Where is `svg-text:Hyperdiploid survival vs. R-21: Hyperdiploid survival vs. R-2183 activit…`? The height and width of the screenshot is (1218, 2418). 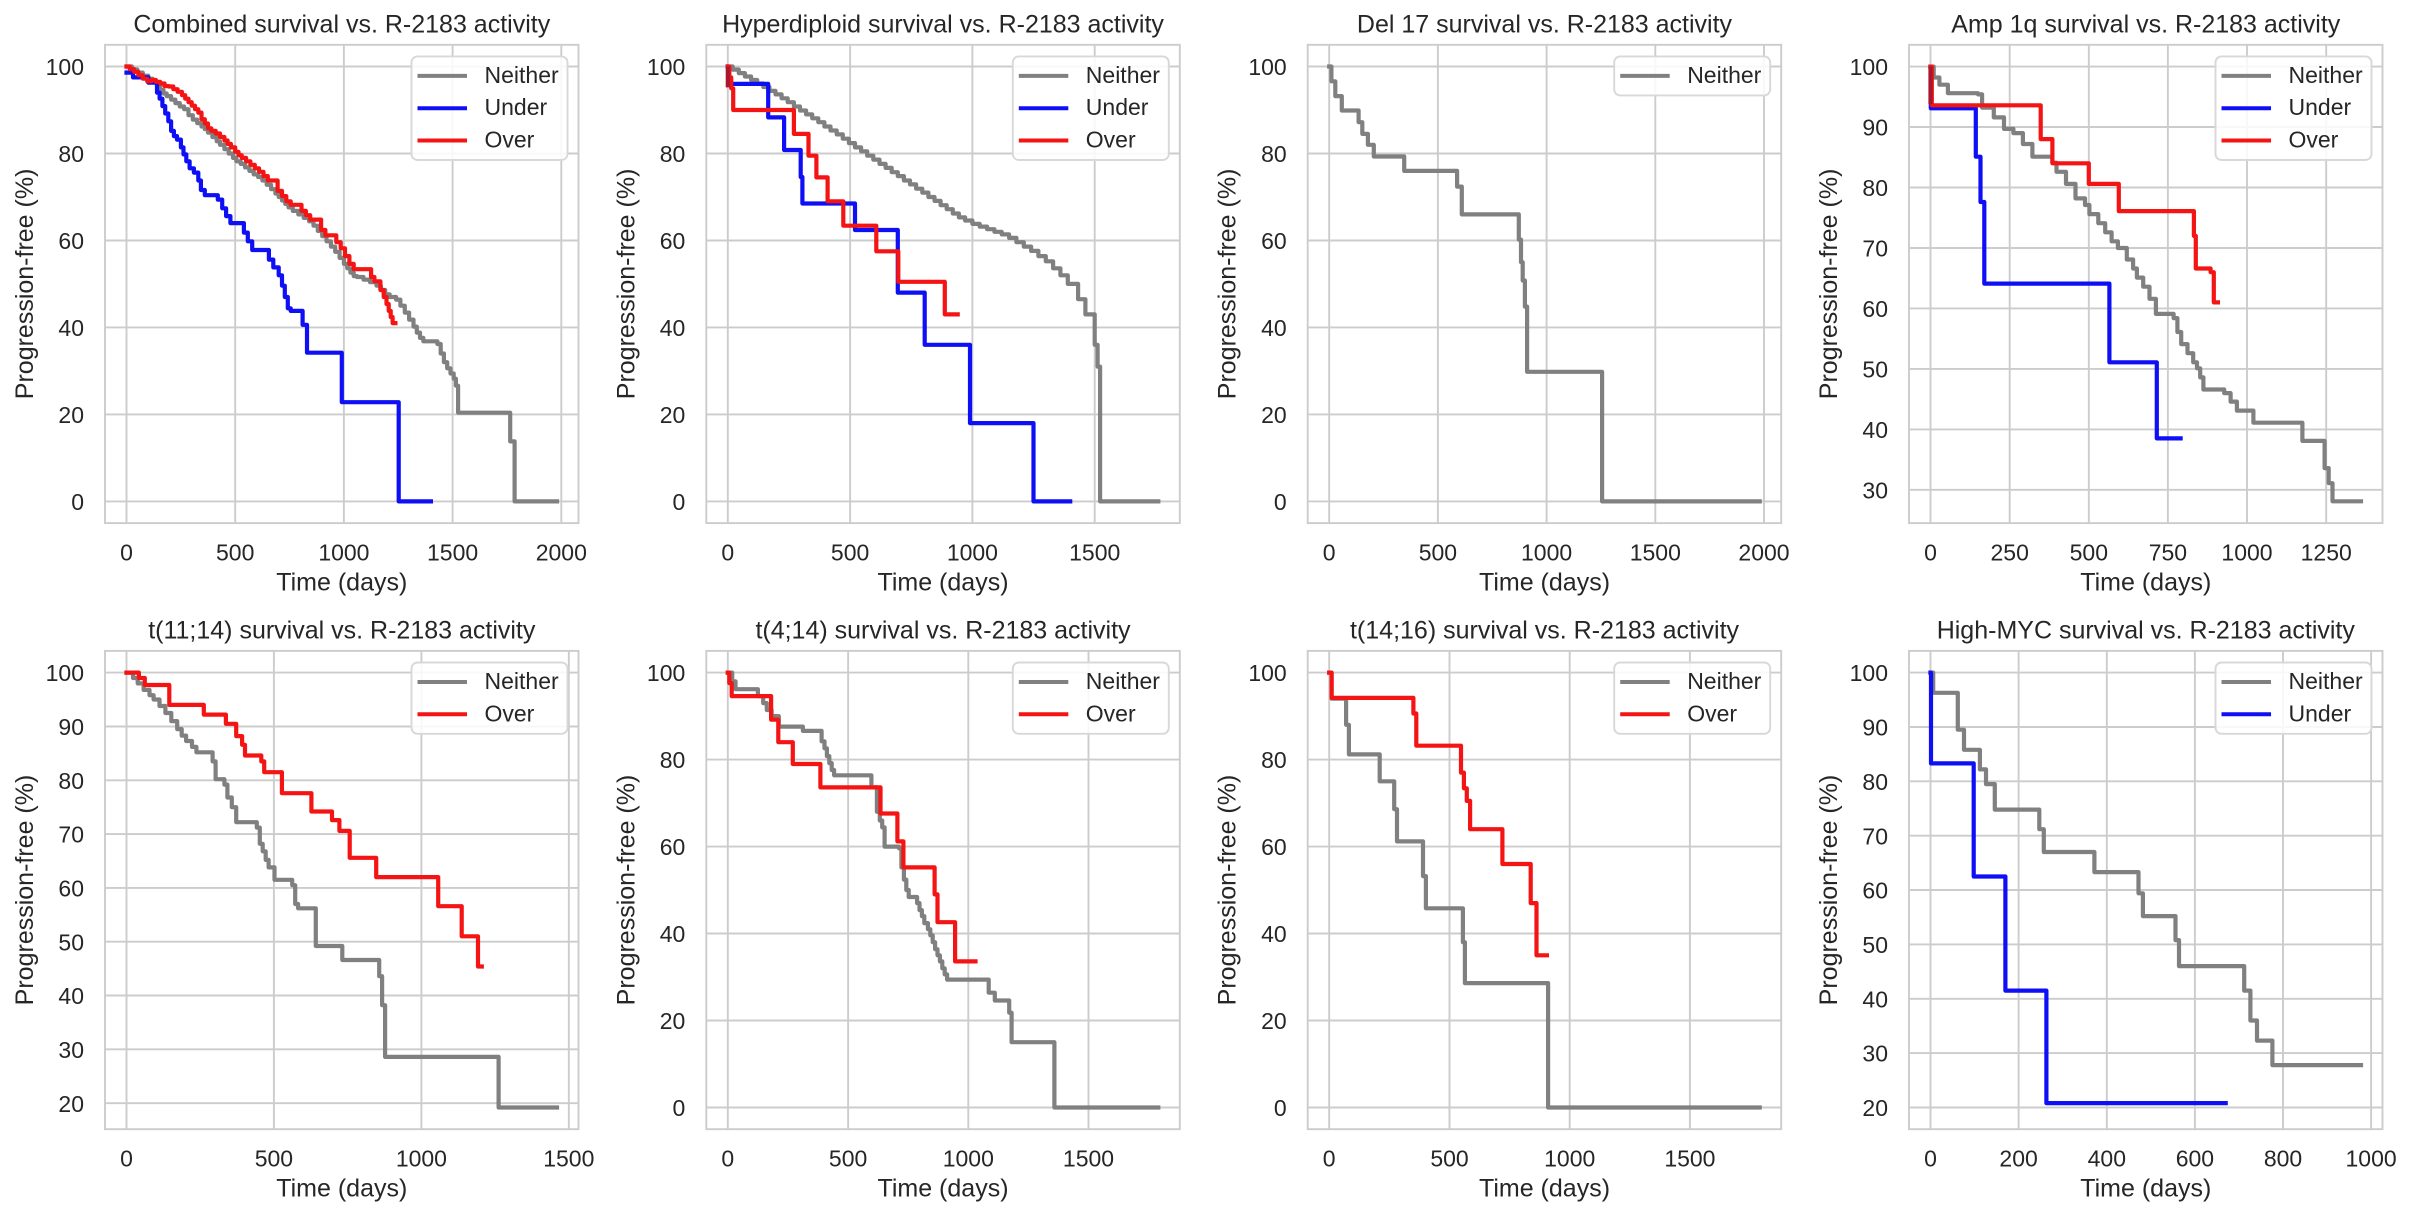 svg-text:Hyperdiploid survival vs. R-21: Hyperdiploid survival vs. R-2183 activit… is located at coordinates (943, 24).